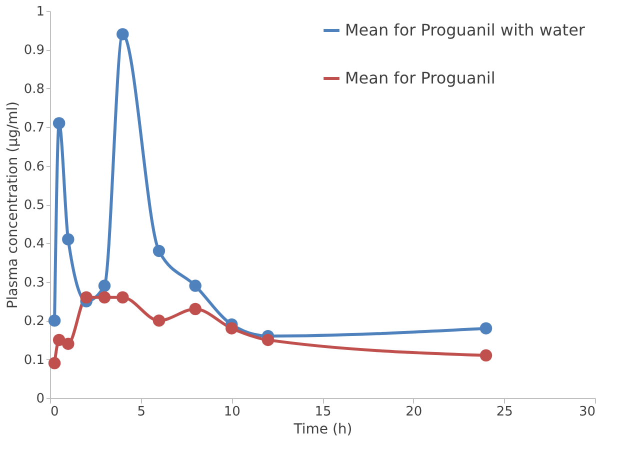 The height and width of the screenshot is (469, 635). Describe the element at coordinates (34, 322) in the screenshot. I see `y-tick-label: 0.2` at that location.